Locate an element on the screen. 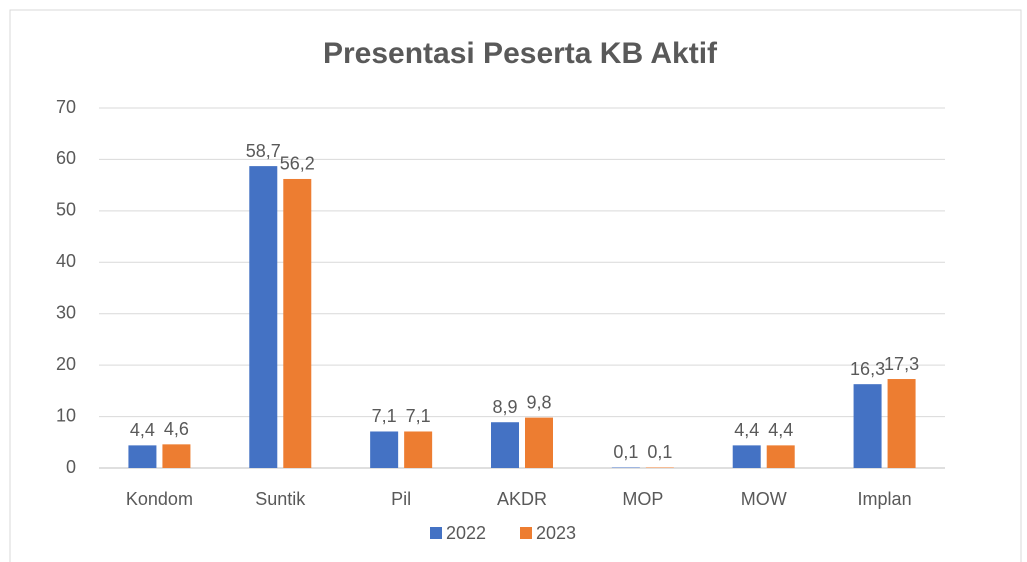  x-tick-label: Suntik is located at coordinates (280, 499).